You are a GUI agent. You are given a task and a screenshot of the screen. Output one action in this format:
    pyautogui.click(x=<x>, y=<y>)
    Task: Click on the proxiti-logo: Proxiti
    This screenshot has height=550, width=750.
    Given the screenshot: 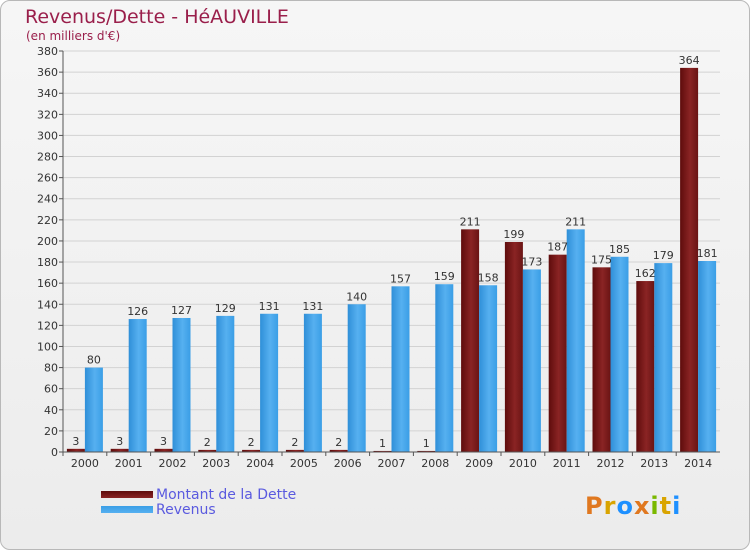 What is the action you would take?
    pyautogui.click(x=633, y=506)
    